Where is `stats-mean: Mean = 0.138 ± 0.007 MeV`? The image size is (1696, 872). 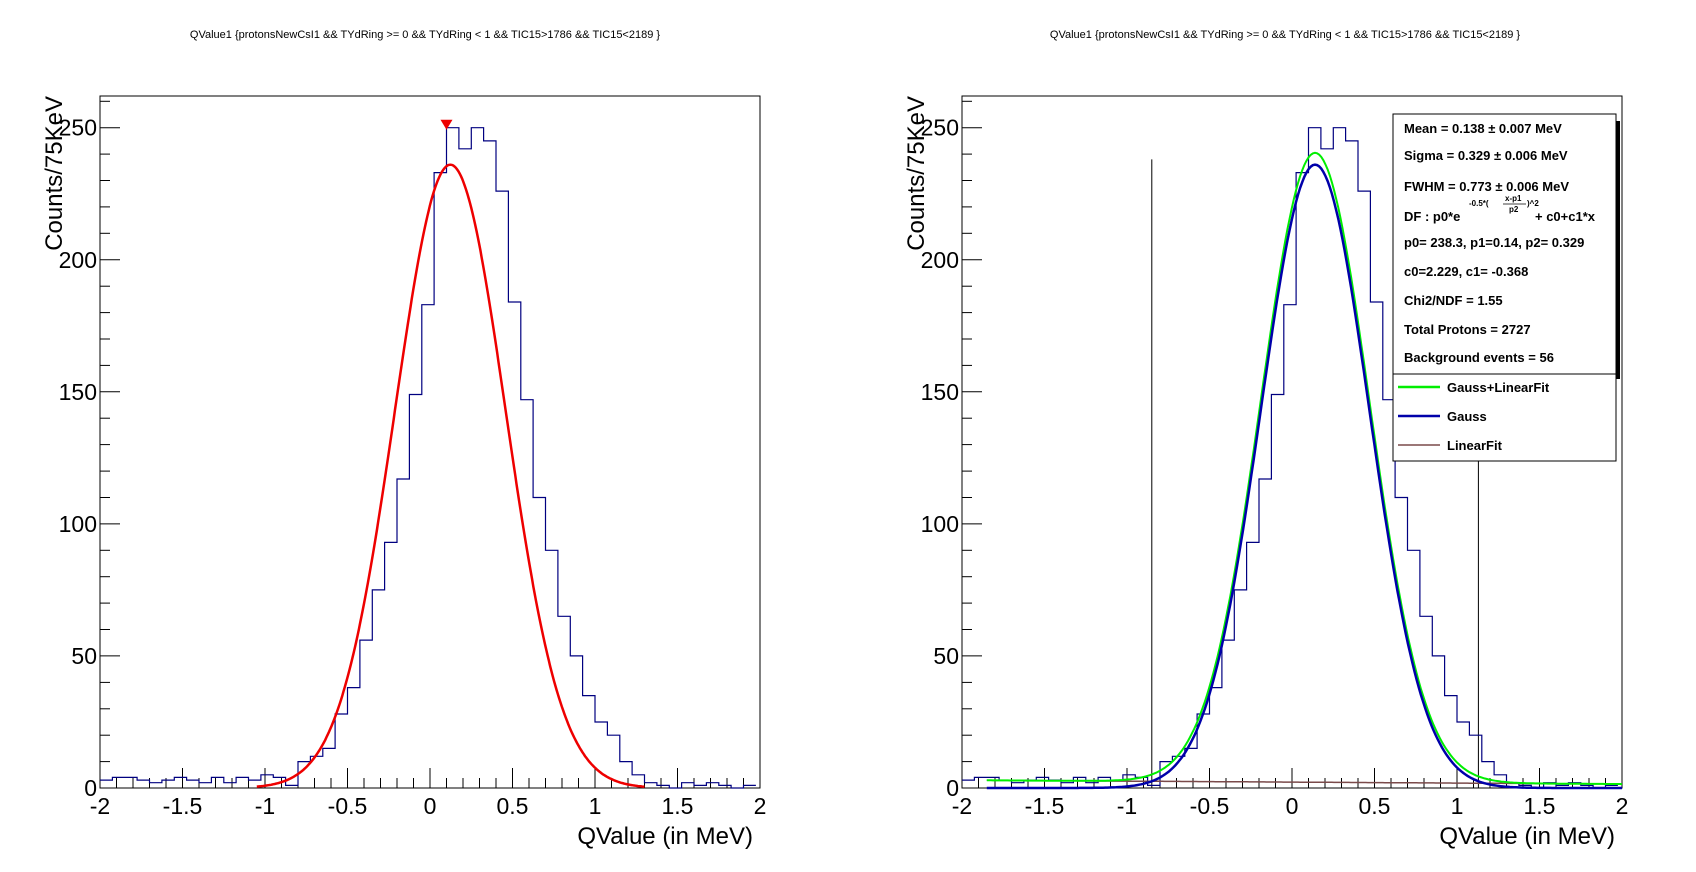 stats-mean: Mean = 0.138 ± 0.007 MeV is located at coordinates (1483, 128).